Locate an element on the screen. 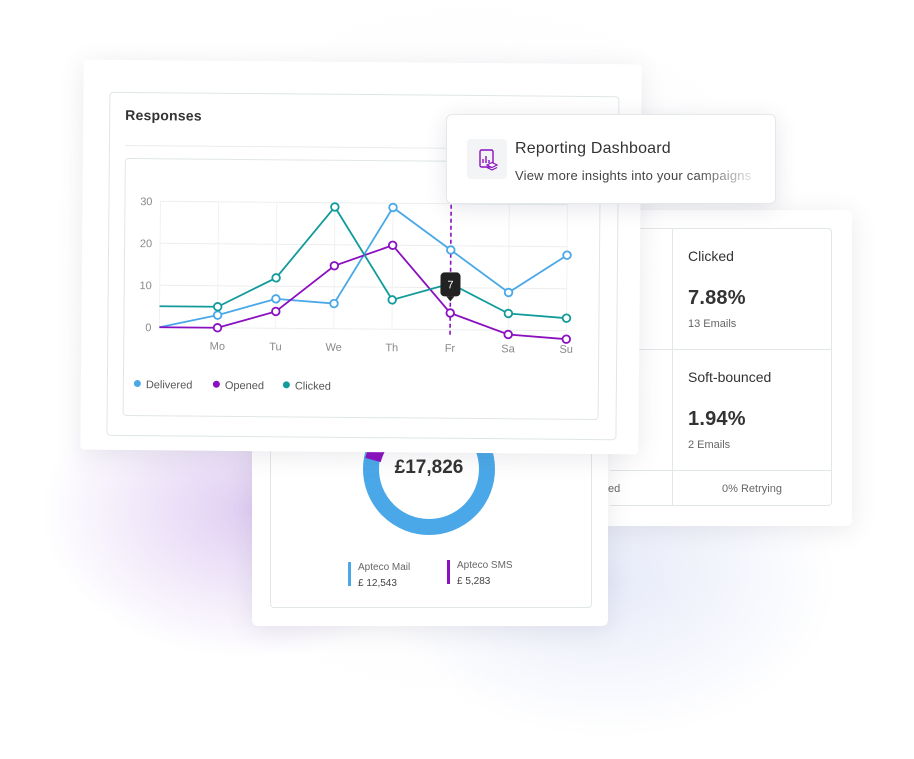  chart-tooltip-value: 7 is located at coordinates (450, 285).